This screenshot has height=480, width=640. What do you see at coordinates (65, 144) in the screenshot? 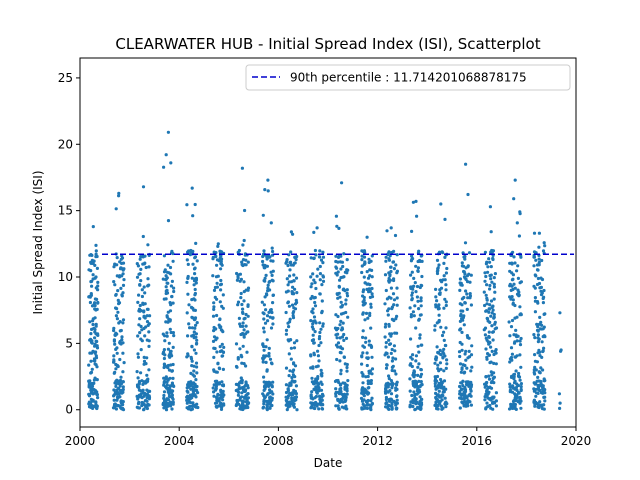
I see `y-tick-label: 20` at bounding box center [65, 144].